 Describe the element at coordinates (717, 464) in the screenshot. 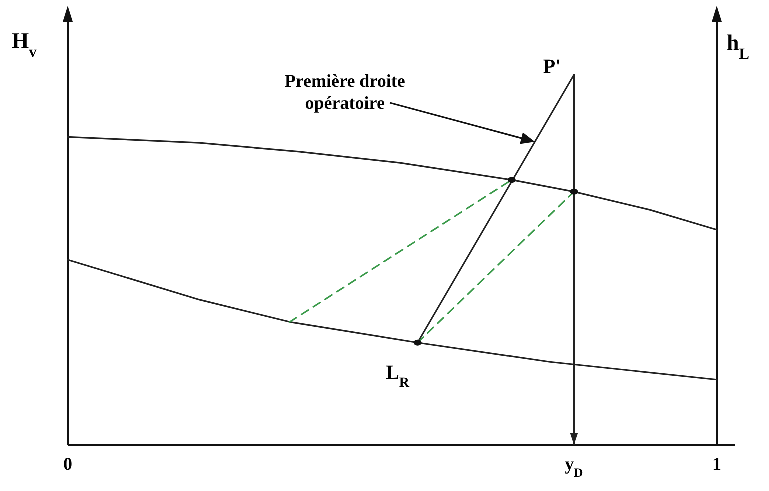

I see `x-tick-label: 1` at that location.